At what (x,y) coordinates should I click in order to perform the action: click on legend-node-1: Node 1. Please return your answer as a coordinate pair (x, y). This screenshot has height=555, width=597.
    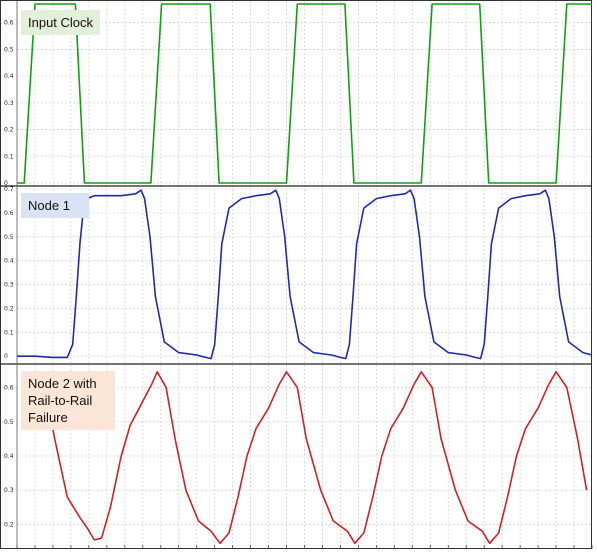
    Looking at the image, I should click on (55, 205).